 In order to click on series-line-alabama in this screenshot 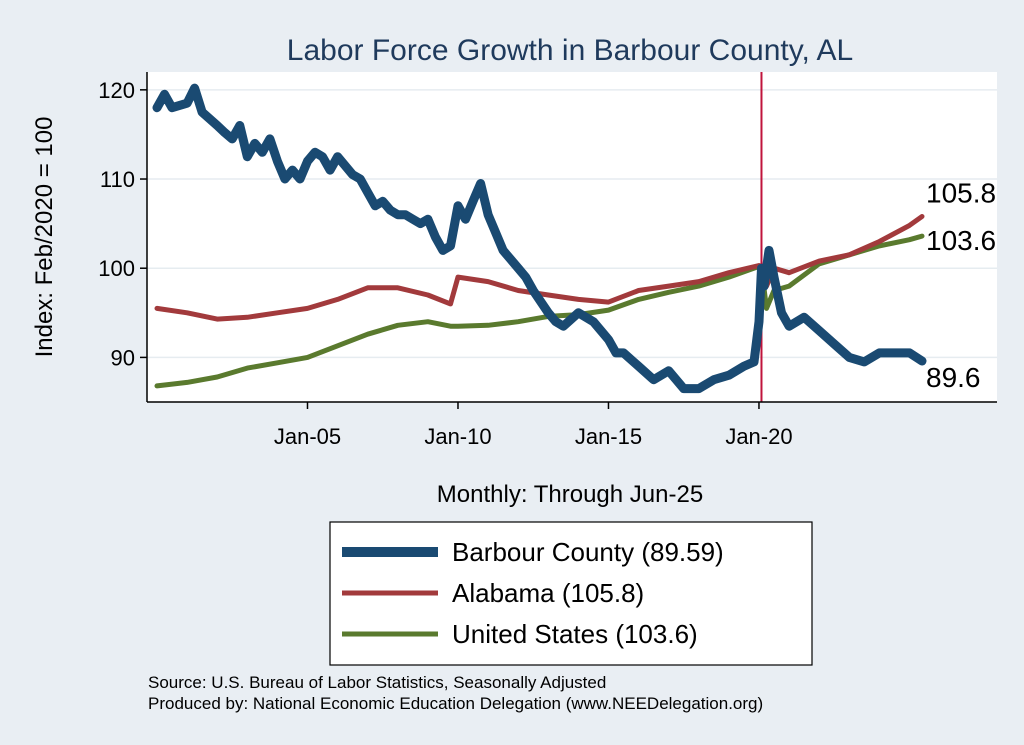, I will do `click(539, 268)`.